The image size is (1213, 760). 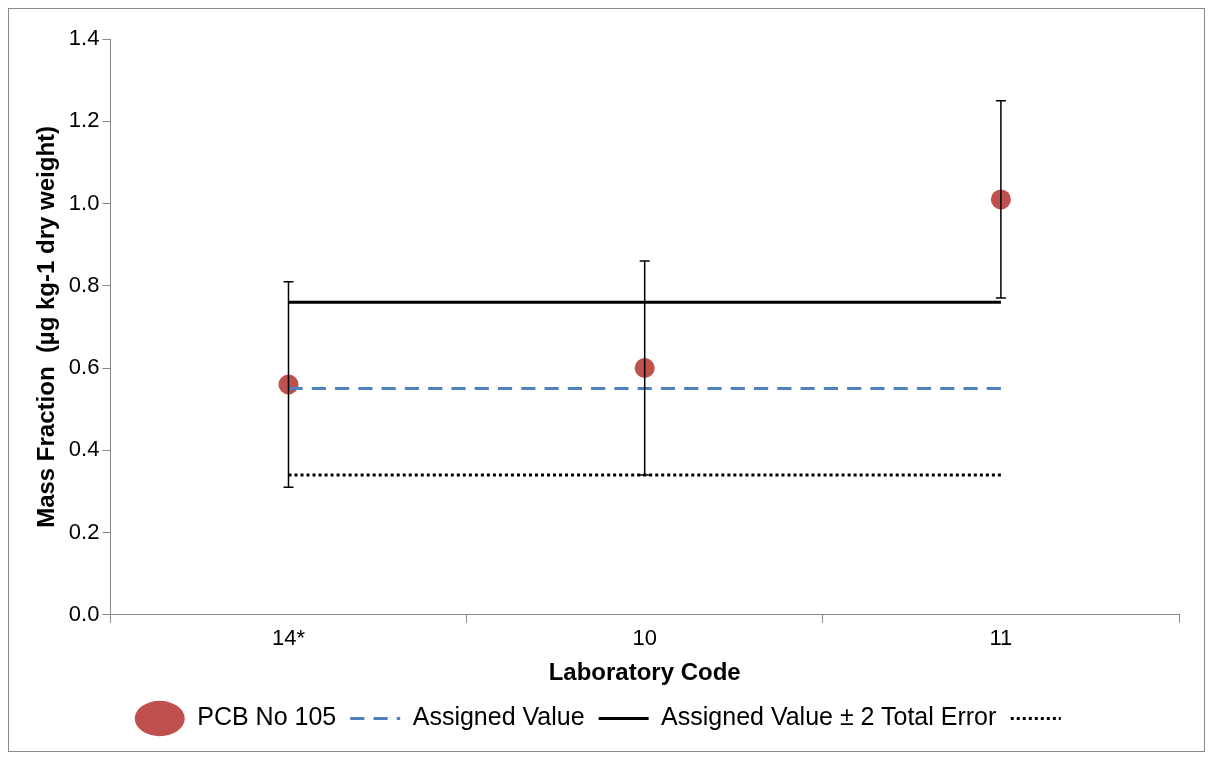 I want to click on y-tick-label: 0.6, so click(x=84, y=367).